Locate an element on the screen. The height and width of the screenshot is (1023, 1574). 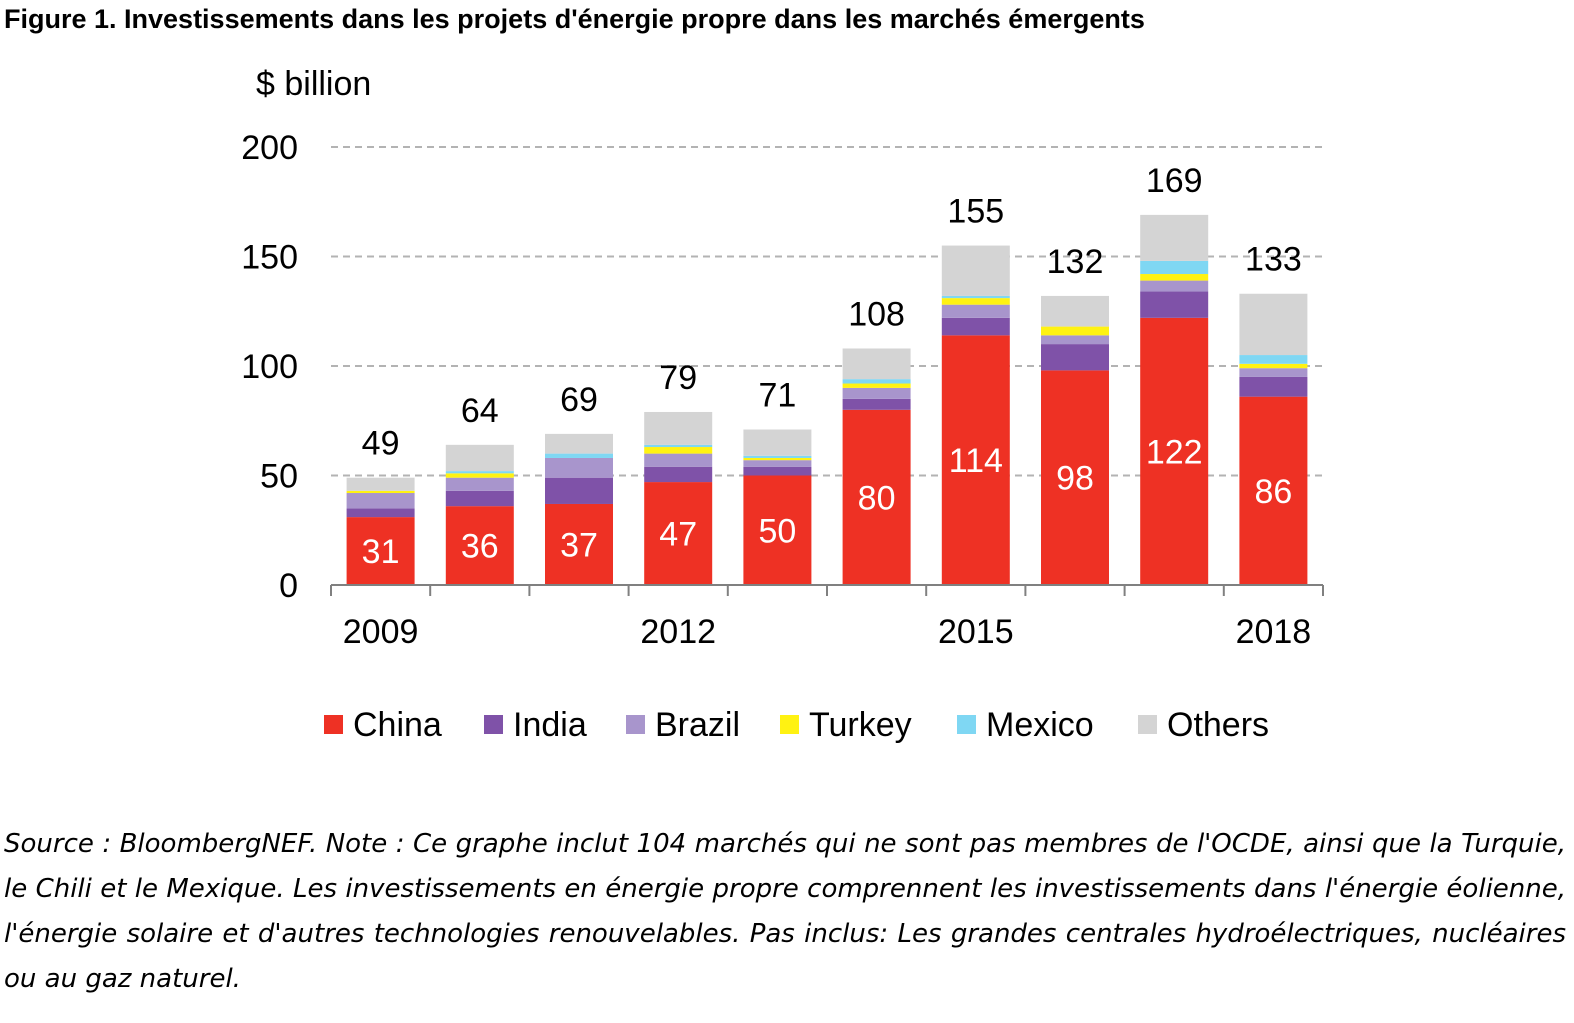
bar-segment-turkey-2018 is located at coordinates (1273, 366).